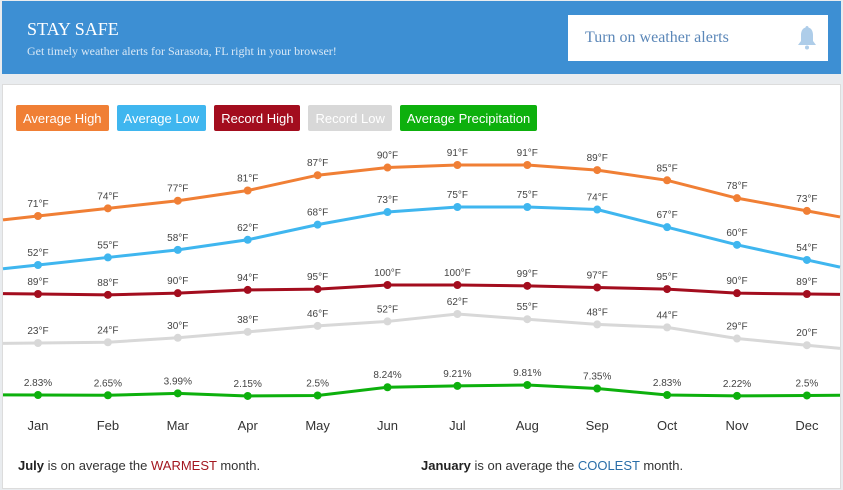 The width and height of the screenshot is (843, 490). What do you see at coordinates (736, 186) in the screenshot?
I see `data-label: 78°F` at bounding box center [736, 186].